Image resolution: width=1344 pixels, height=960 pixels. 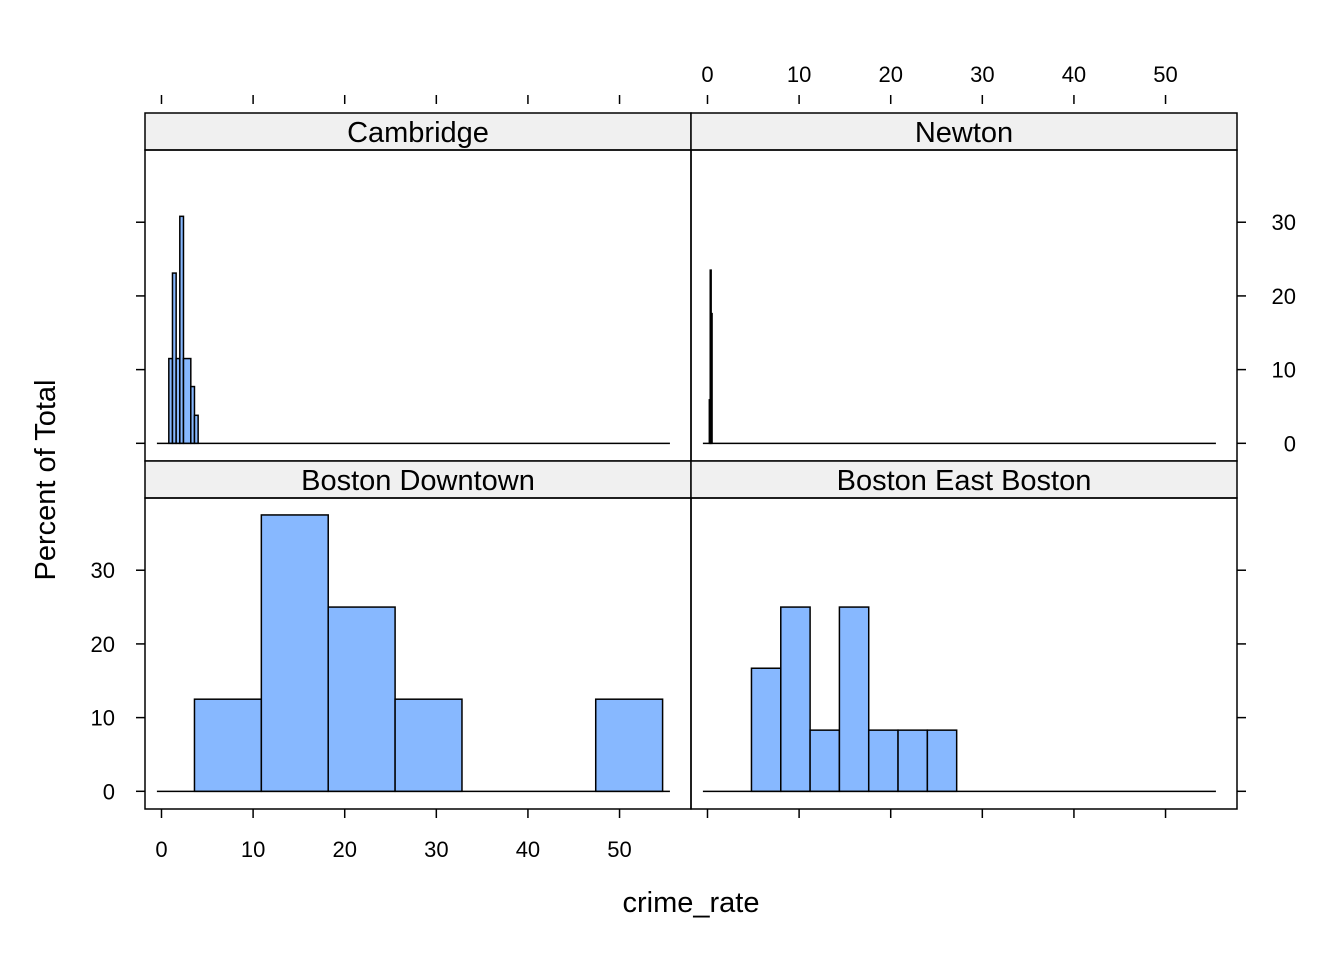 I want to click on y-axis-left-bottom-tick-label-30: 30, so click(x=103, y=570).